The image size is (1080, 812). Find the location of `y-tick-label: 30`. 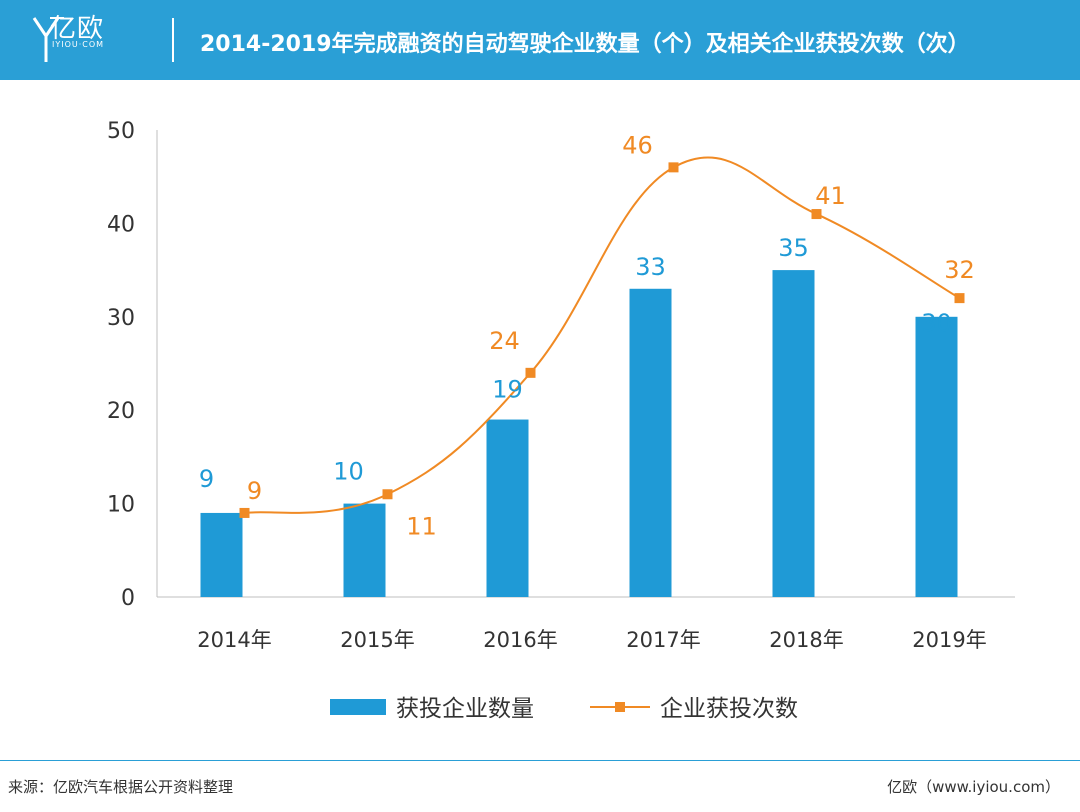

y-tick-label: 30 is located at coordinates (121, 318).